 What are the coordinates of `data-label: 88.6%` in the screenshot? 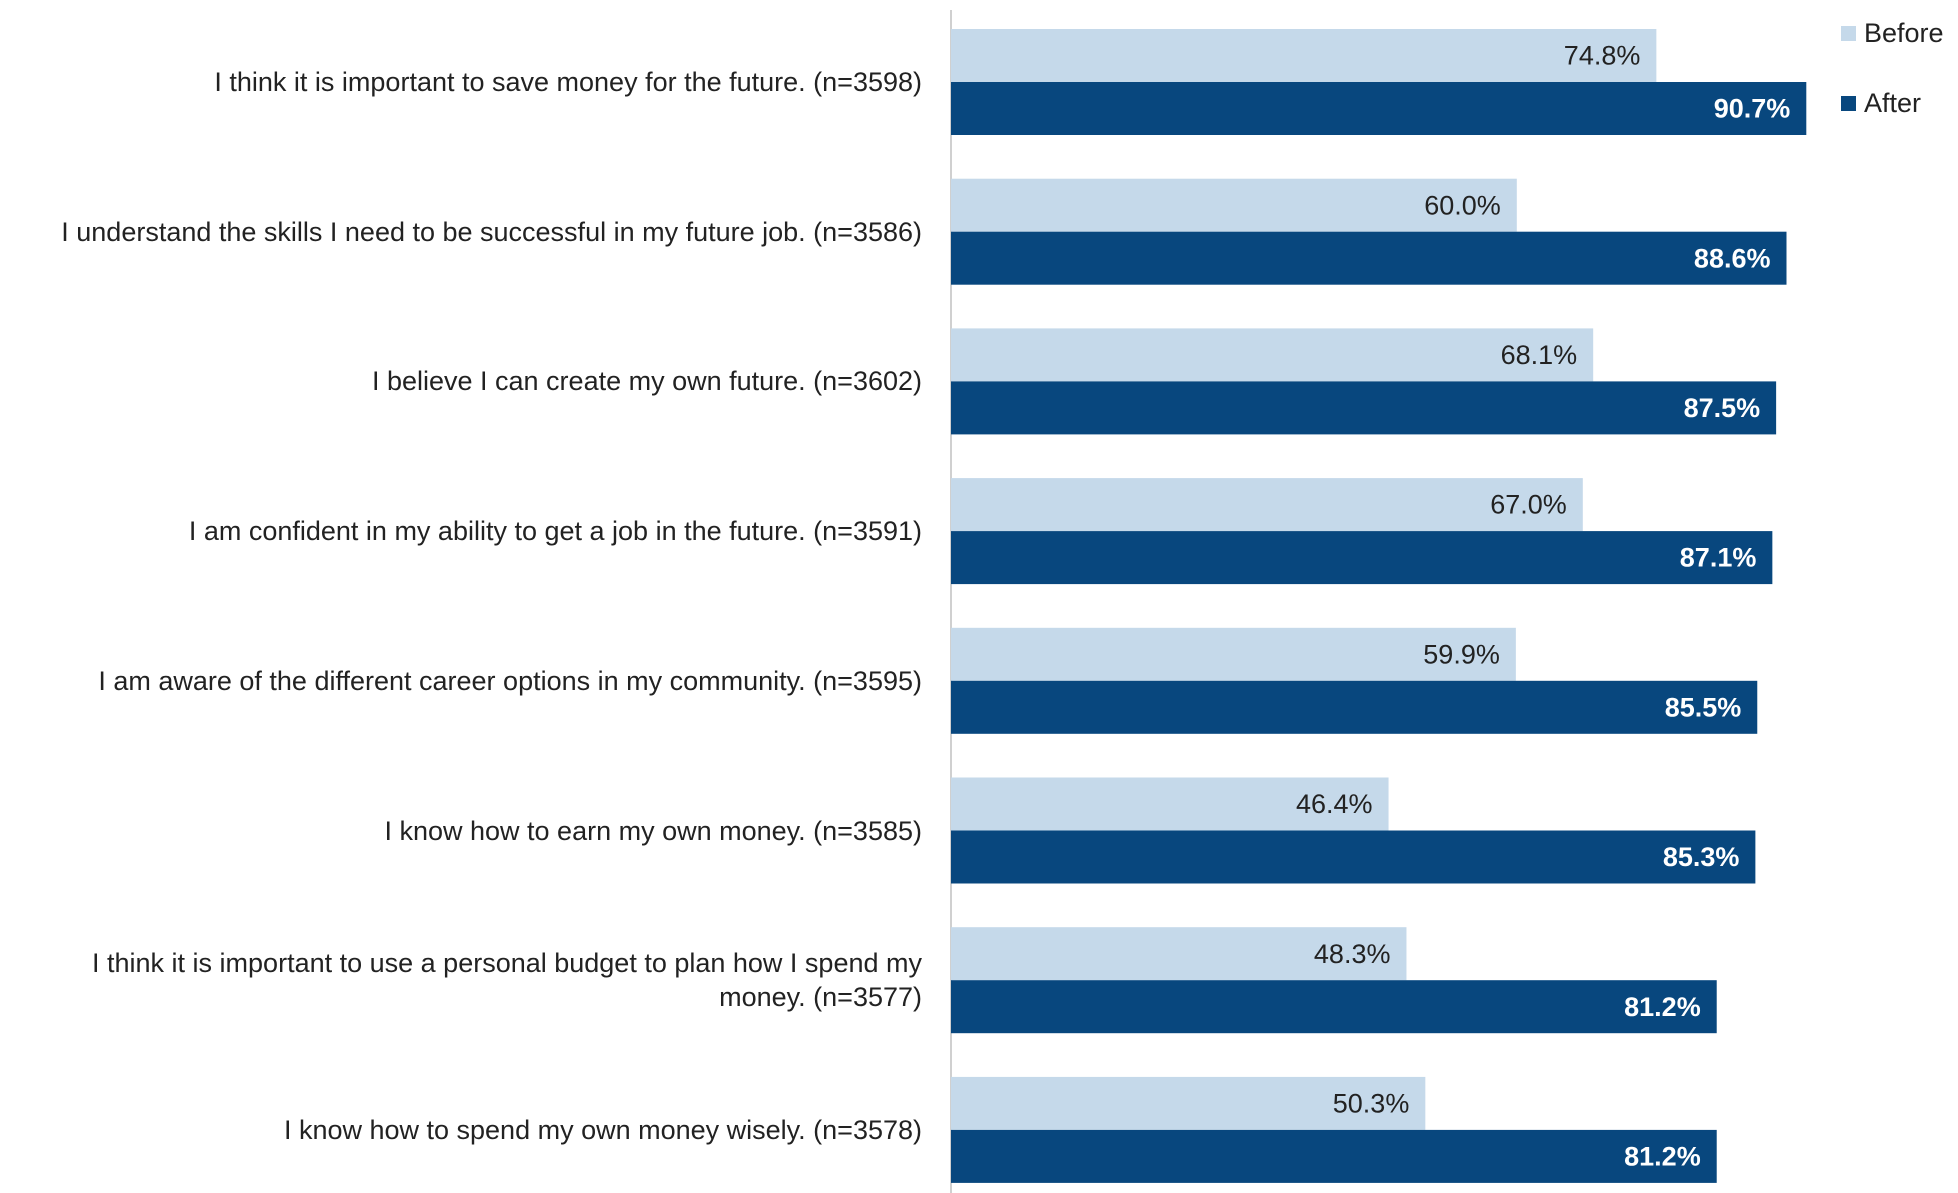 It's located at (1732, 258).